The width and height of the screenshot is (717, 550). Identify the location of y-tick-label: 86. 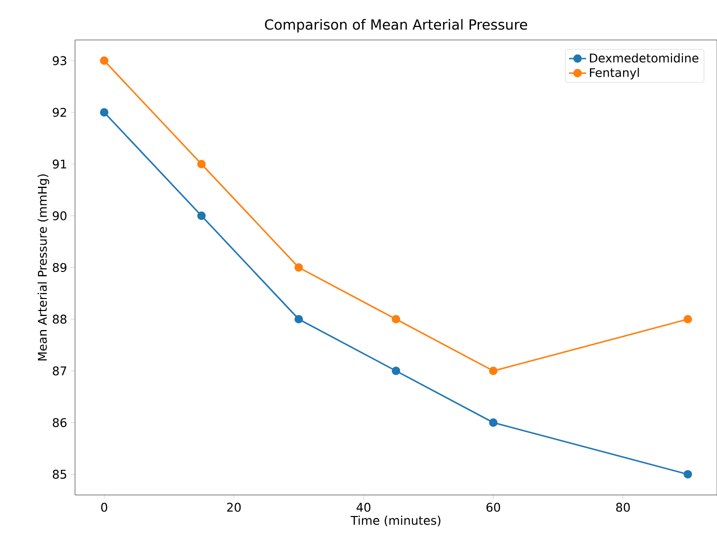
(59, 423).